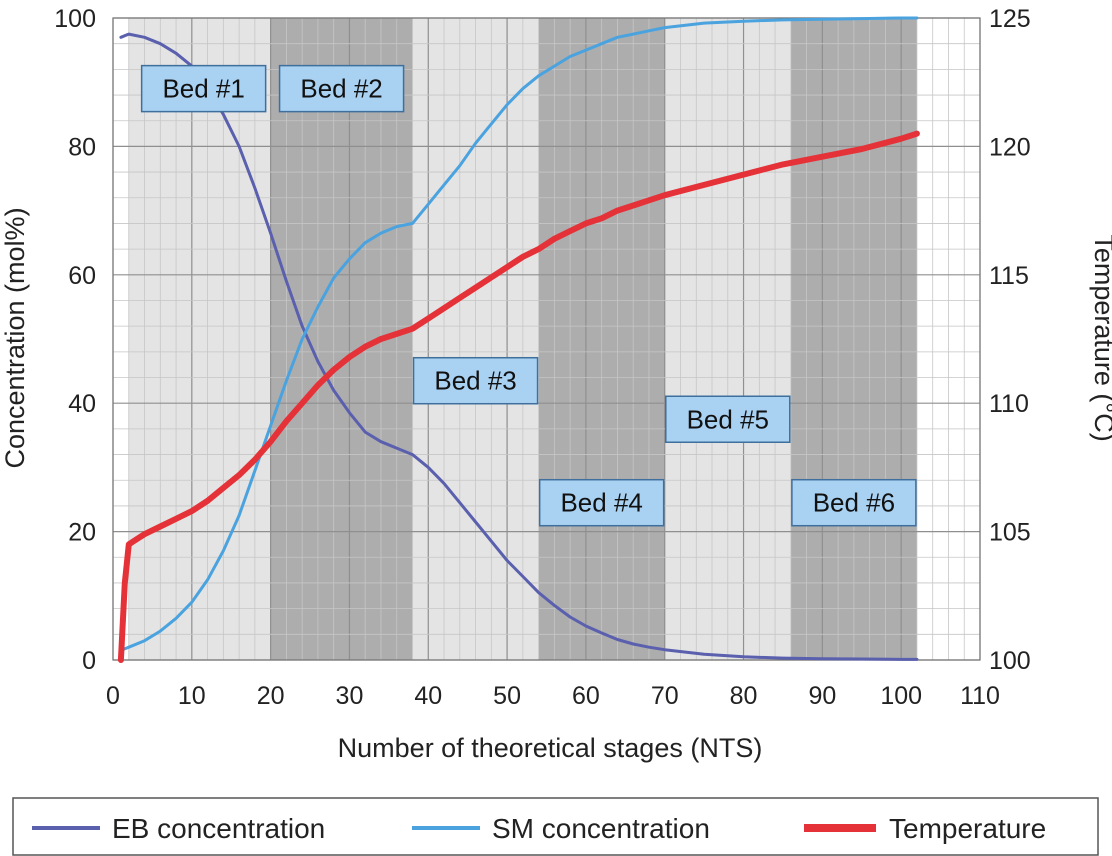 The height and width of the screenshot is (856, 1112). I want to click on bed-label-2: Bed #2, so click(341, 88).